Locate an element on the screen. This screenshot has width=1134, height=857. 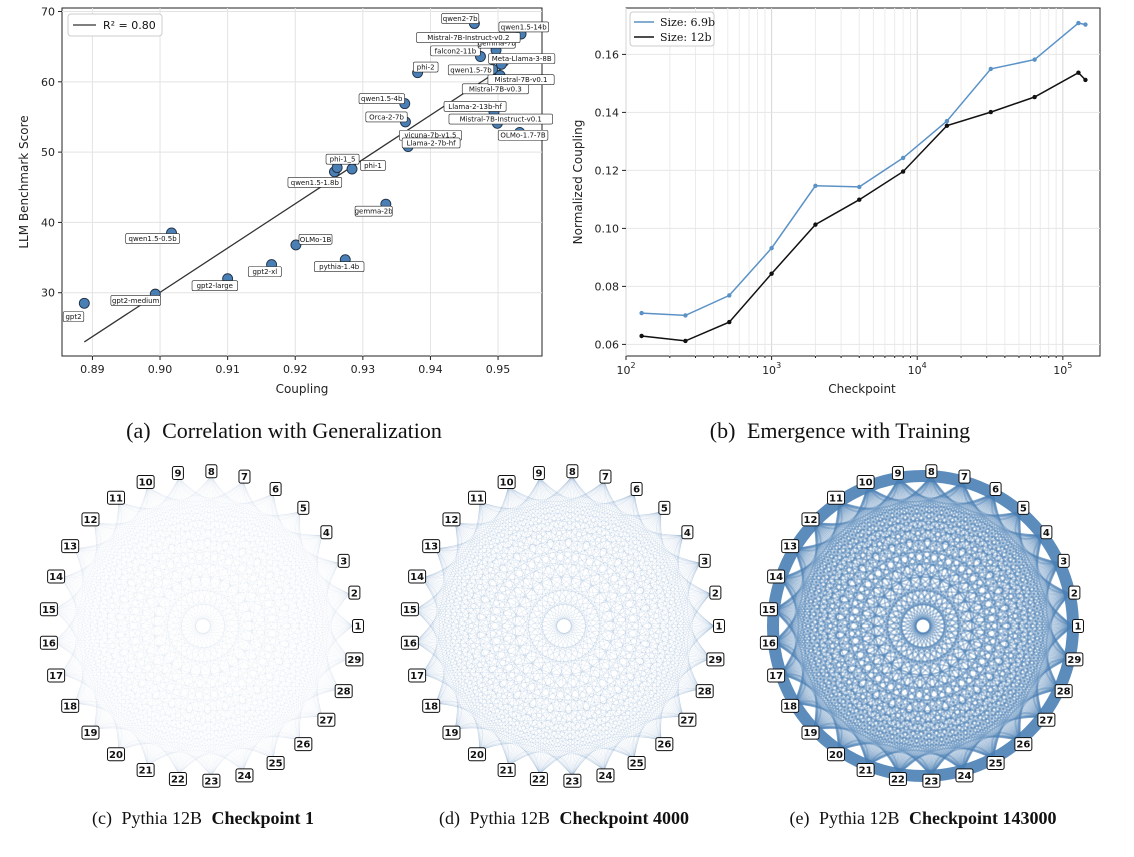
network-node: 19 is located at coordinates (451, 732).